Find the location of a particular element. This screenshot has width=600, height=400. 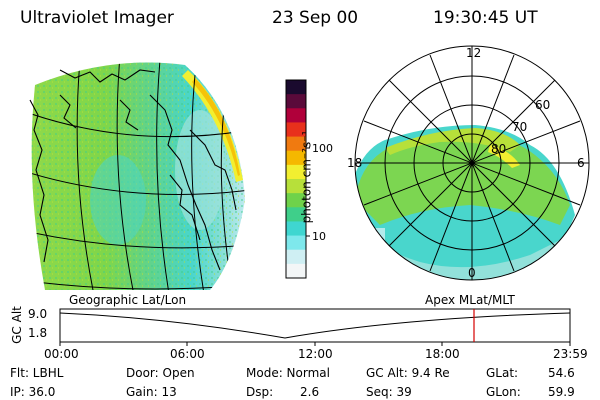

polar-dusk-patch is located at coordinates (370, 240).